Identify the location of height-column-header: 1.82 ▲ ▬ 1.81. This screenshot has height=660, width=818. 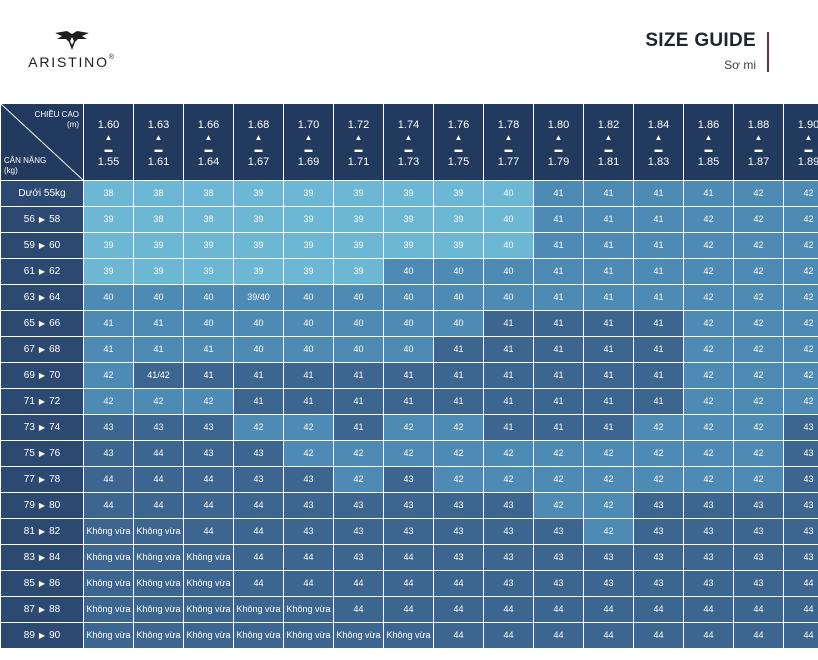
(608, 142).